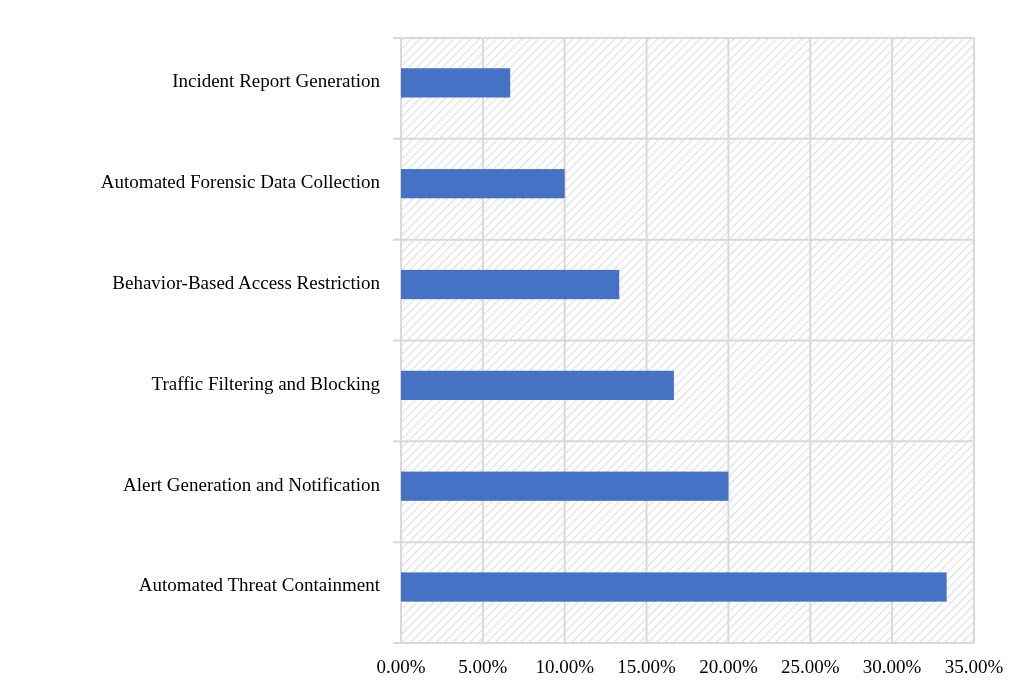  Describe the element at coordinates (483, 666) in the screenshot. I see `x-tick-label: 5.00%` at that location.